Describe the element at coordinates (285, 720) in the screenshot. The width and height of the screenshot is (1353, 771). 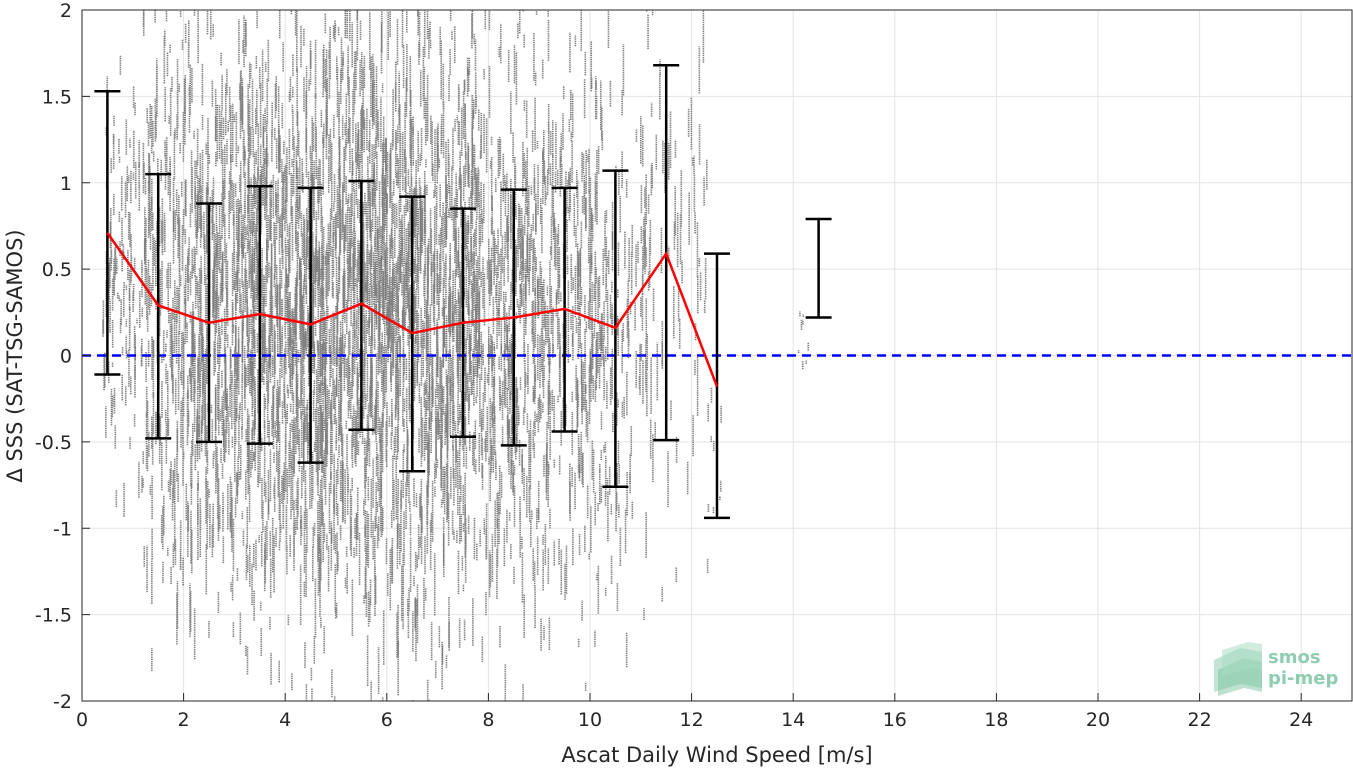
I see `x-tick-label: 4` at that location.